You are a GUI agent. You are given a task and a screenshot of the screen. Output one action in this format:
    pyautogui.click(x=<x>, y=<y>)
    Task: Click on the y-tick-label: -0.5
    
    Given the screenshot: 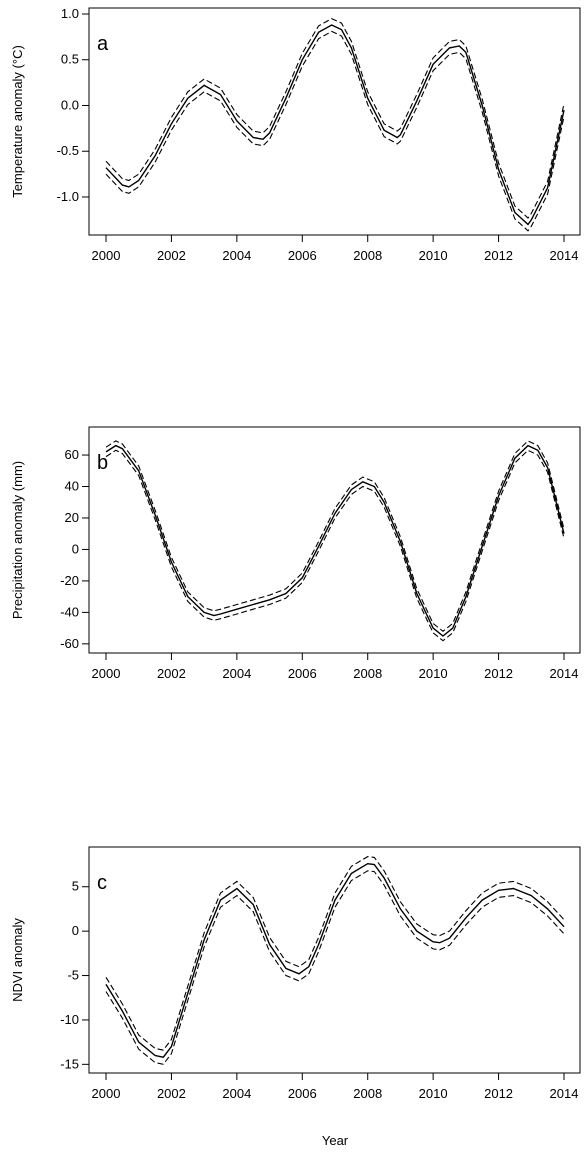 What is the action you would take?
    pyautogui.click(x=68, y=150)
    